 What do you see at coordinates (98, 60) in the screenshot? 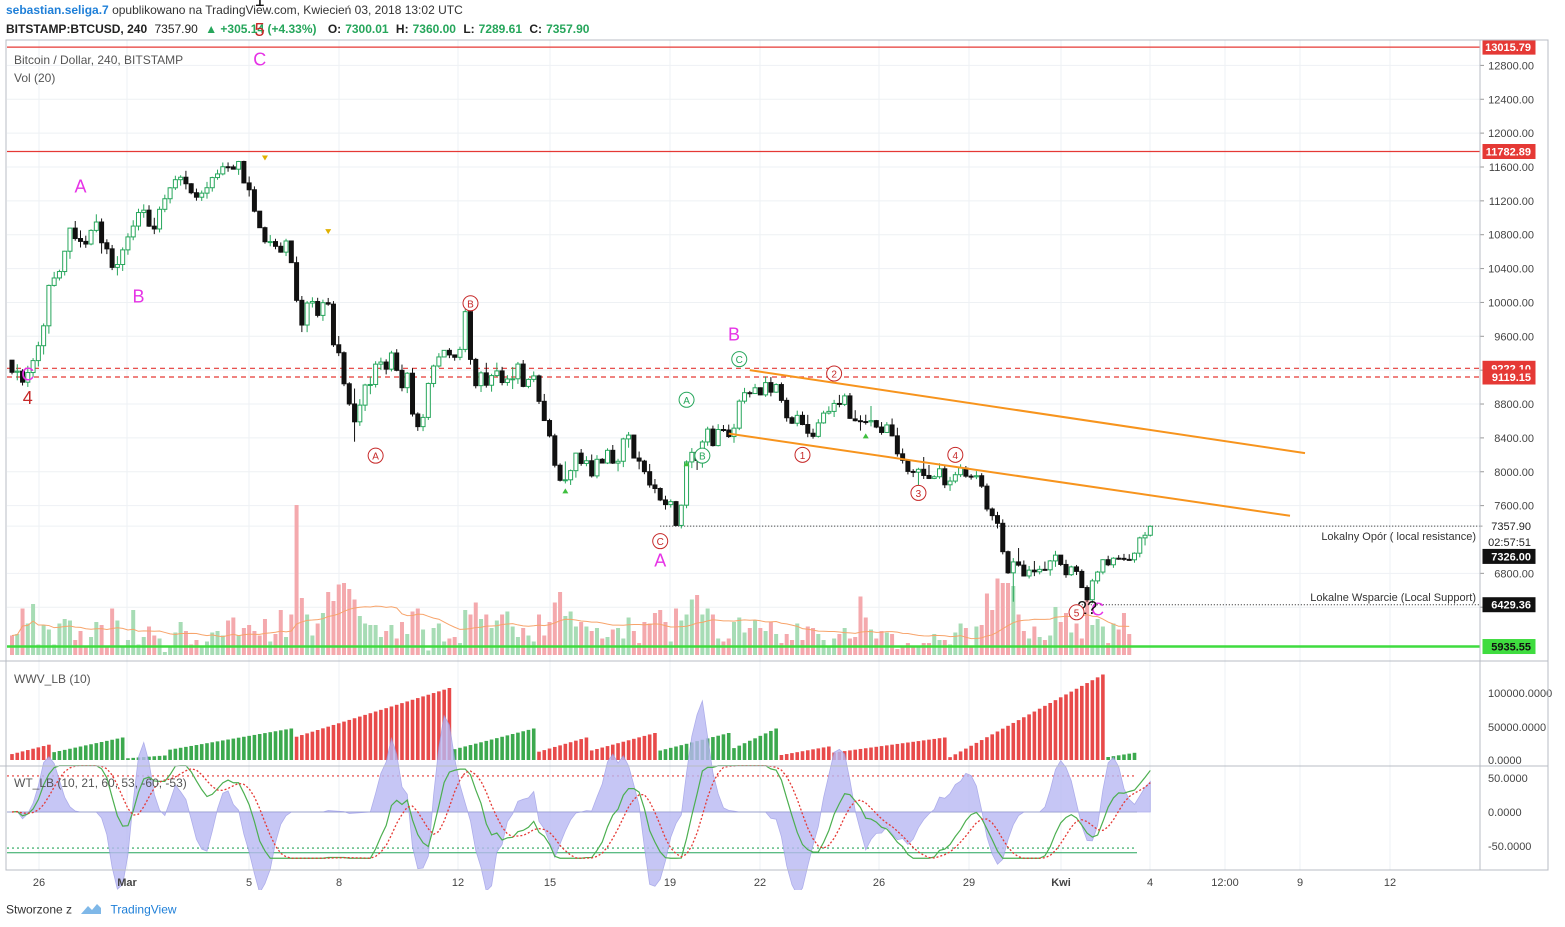
I see `chart-title: Bitcoin / Dollar, 240, BITSTAMP` at bounding box center [98, 60].